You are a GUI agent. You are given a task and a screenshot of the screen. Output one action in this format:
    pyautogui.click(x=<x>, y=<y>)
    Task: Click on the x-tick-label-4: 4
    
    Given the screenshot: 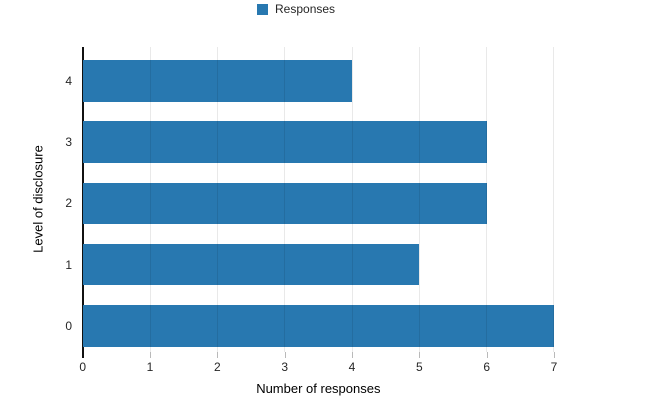 What is the action you would take?
    pyautogui.click(x=352, y=366)
    